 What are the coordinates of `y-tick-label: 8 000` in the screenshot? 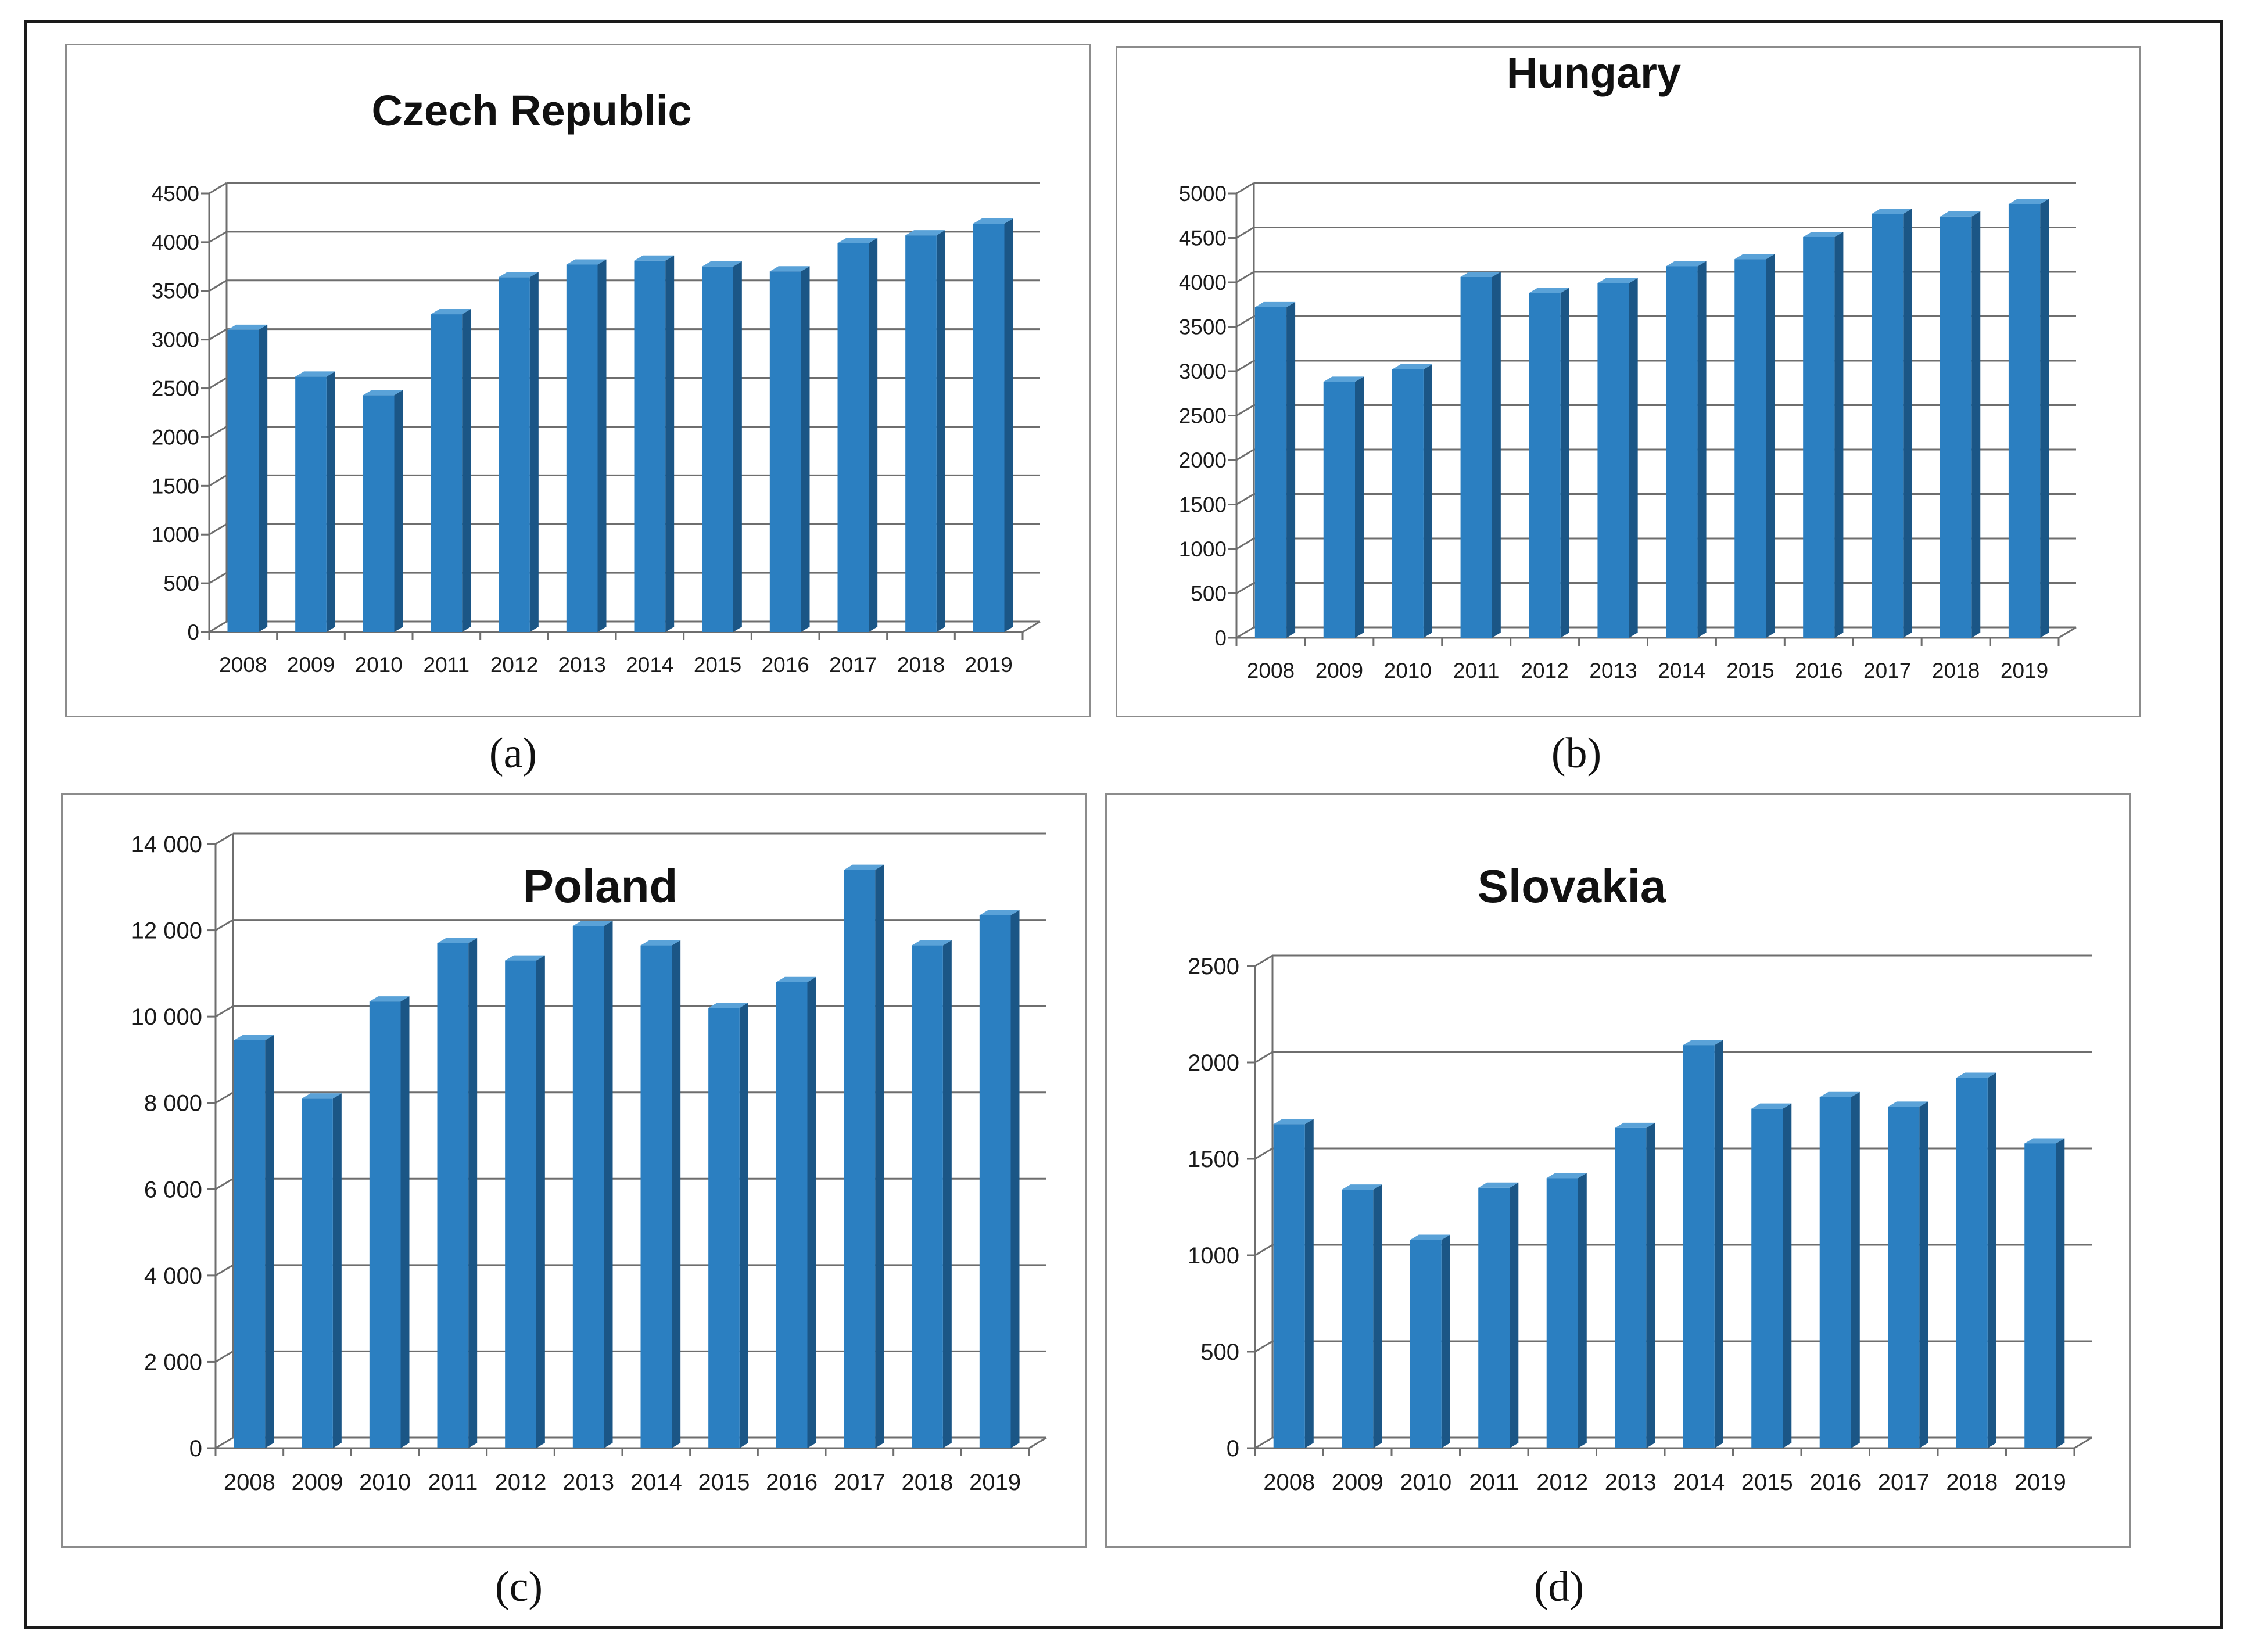 It's located at (173, 1103).